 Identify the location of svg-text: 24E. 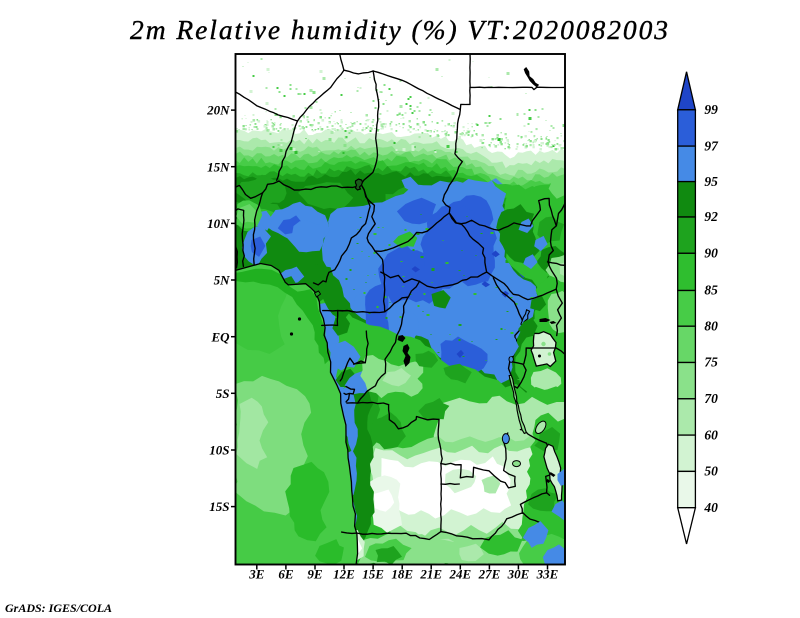
(459, 573).